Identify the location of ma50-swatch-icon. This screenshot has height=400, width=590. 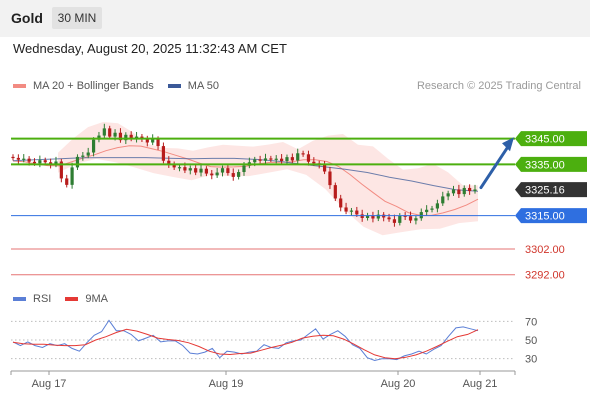
(174, 86).